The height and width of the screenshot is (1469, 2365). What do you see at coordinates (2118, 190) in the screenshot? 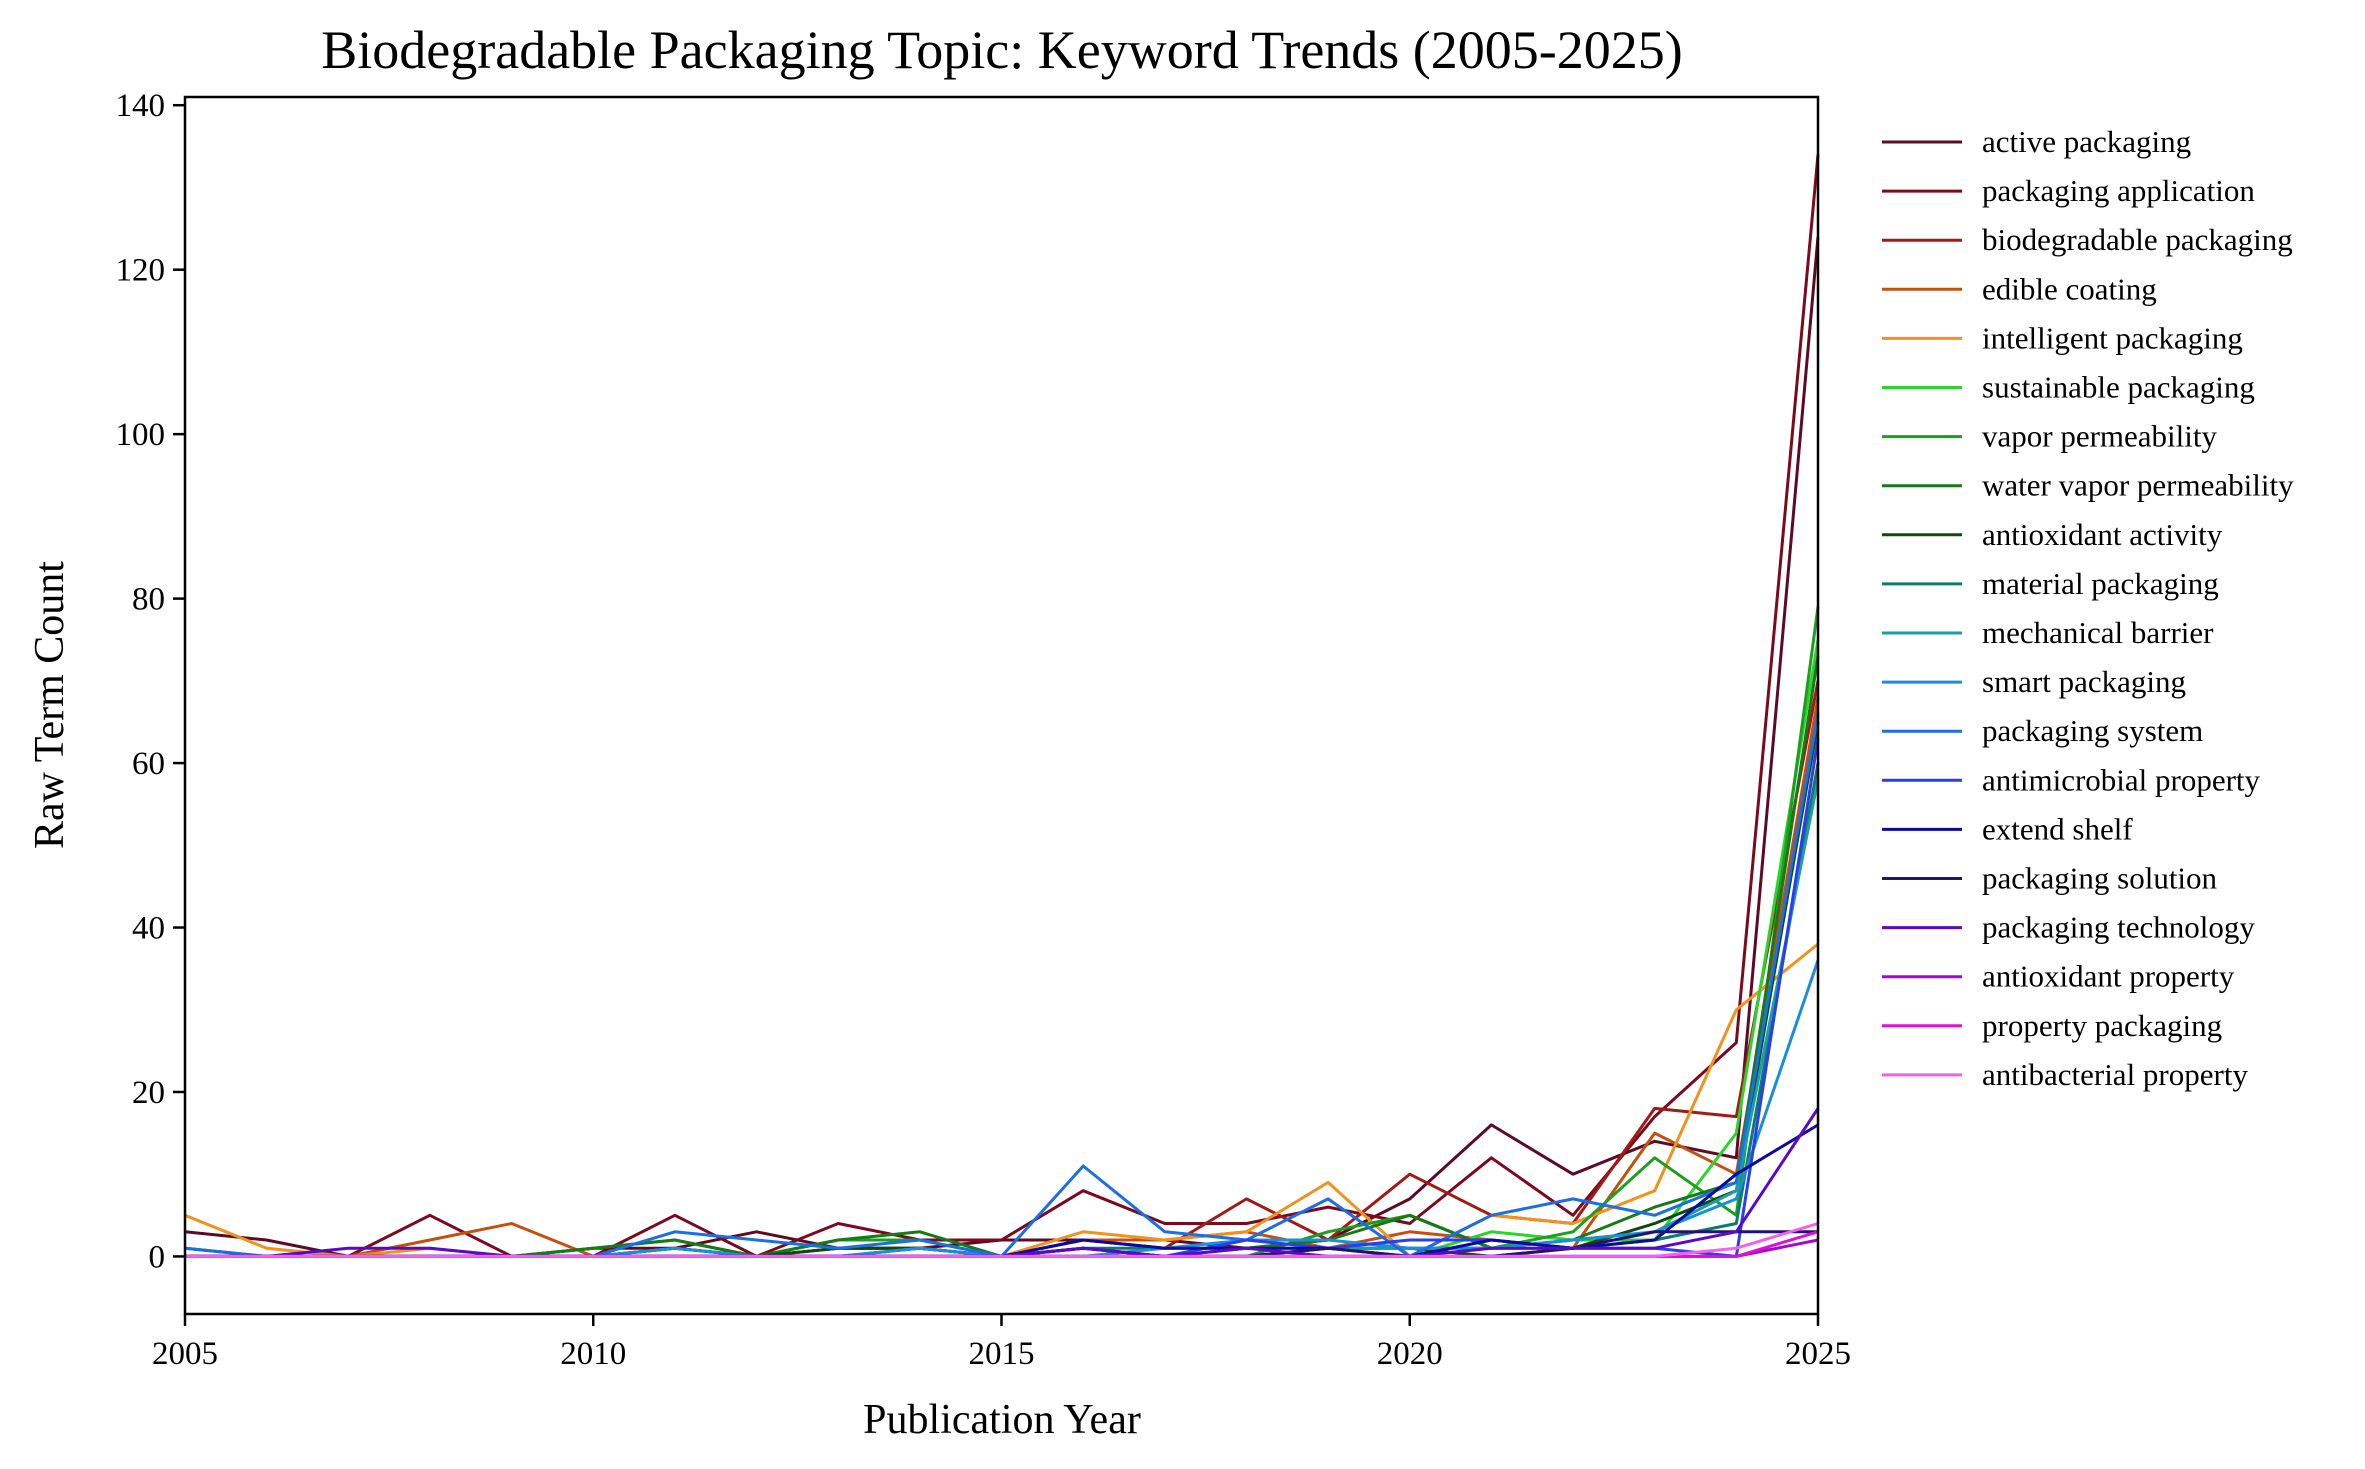
I see `legend-label-1: packaging application` at bounding box center [2118, 190].